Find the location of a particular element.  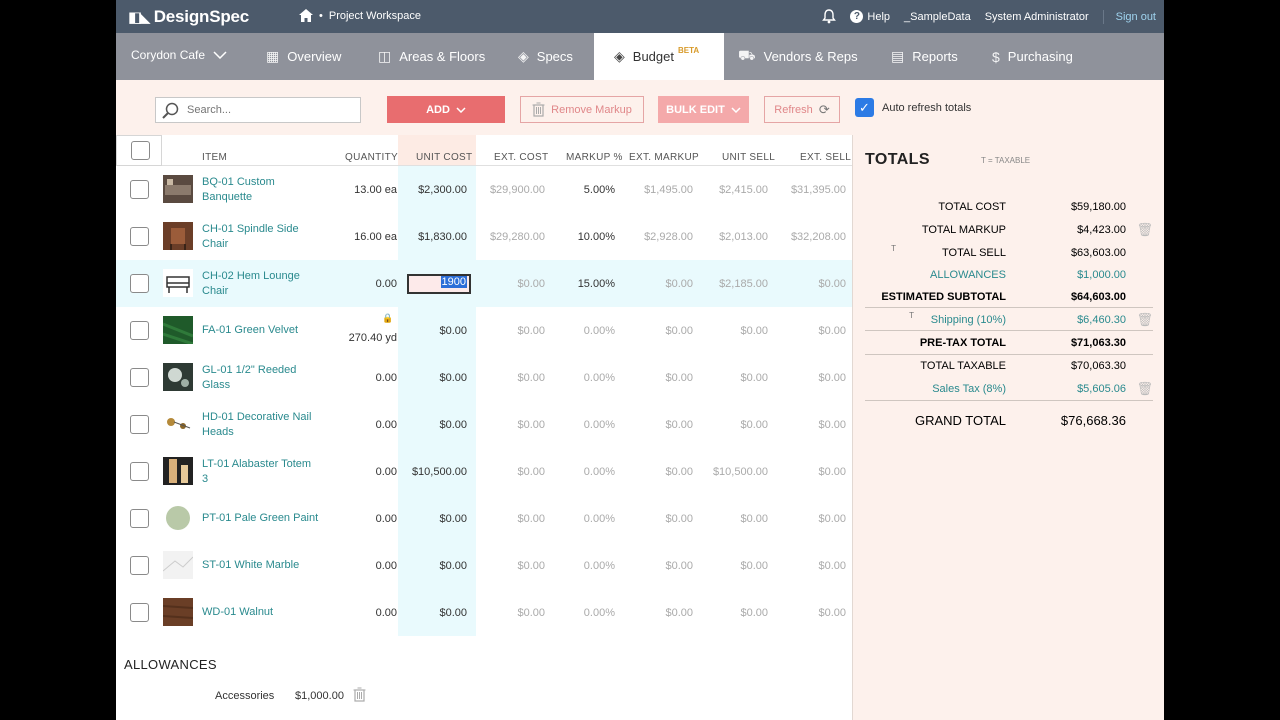

sales-tax-label: Sales Tax (8%) is located at coordinates (969, 389).